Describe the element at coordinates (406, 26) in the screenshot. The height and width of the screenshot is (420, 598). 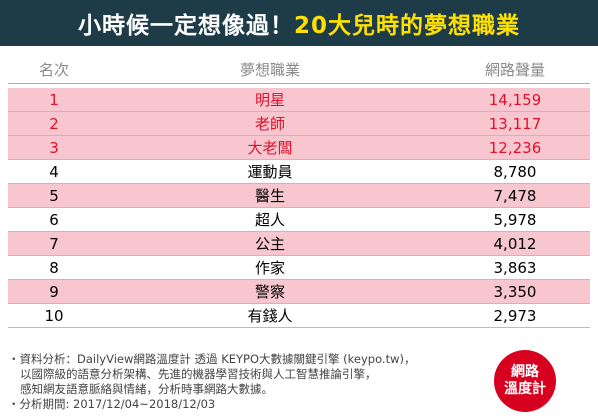
I see `title-highlight: 20大兒時的夢想職業` at that location.